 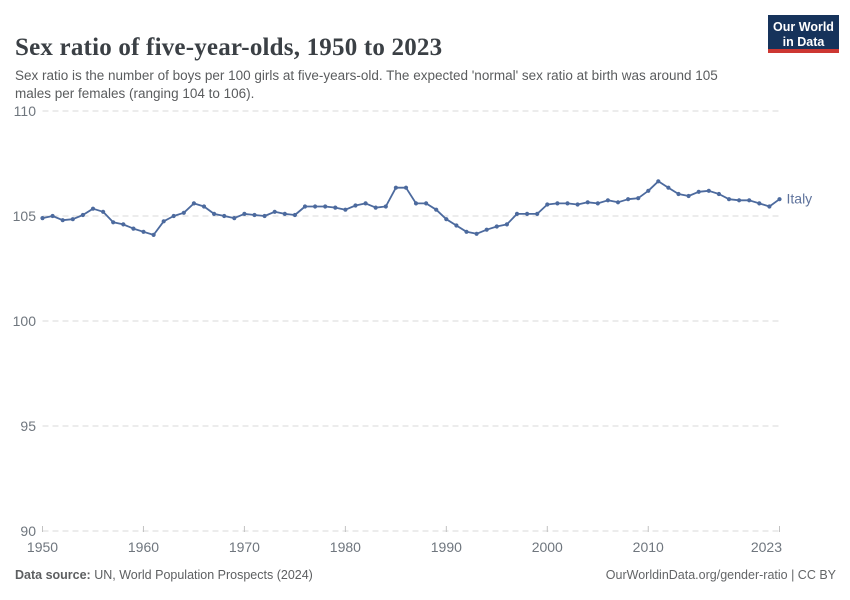 I want to click on x-axis-label: 1960, so click(x=143, y=547).